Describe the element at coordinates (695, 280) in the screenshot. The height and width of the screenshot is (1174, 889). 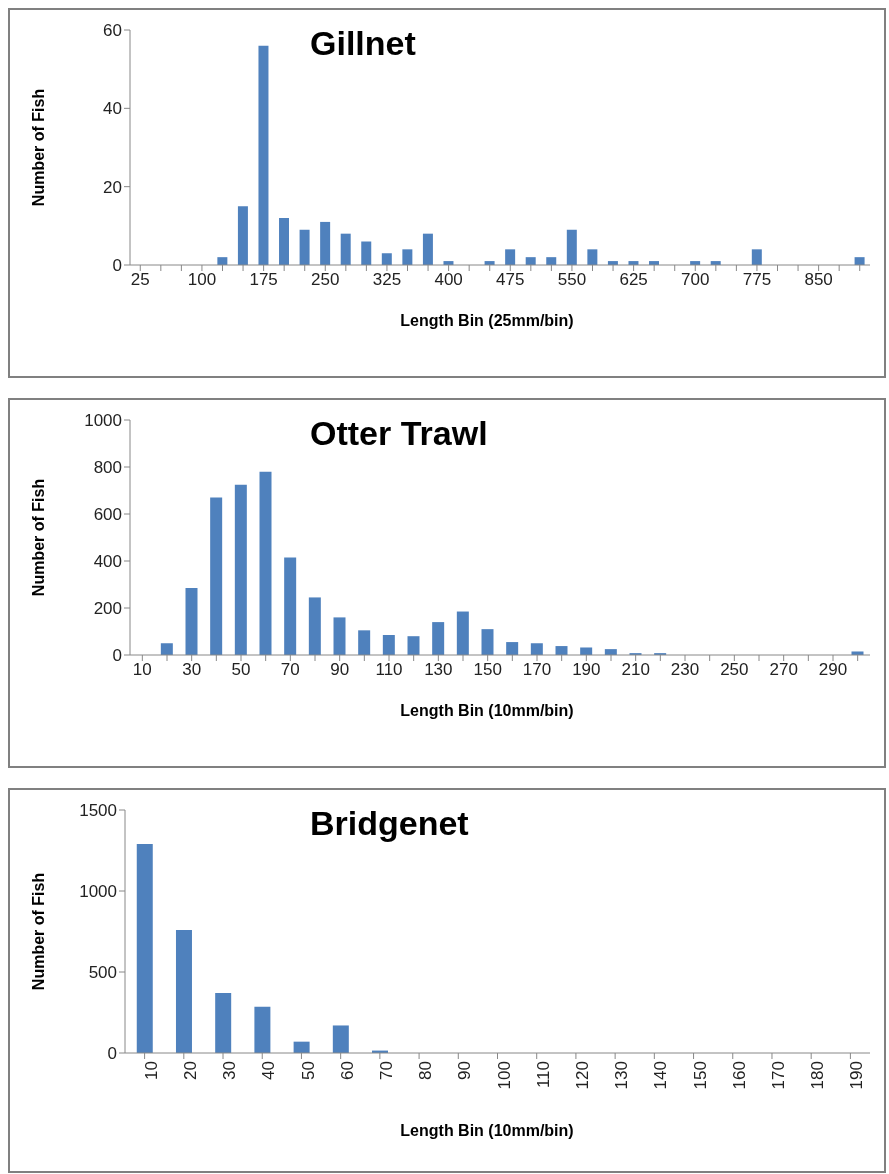
I see `x-tick-label: 700` at that location.